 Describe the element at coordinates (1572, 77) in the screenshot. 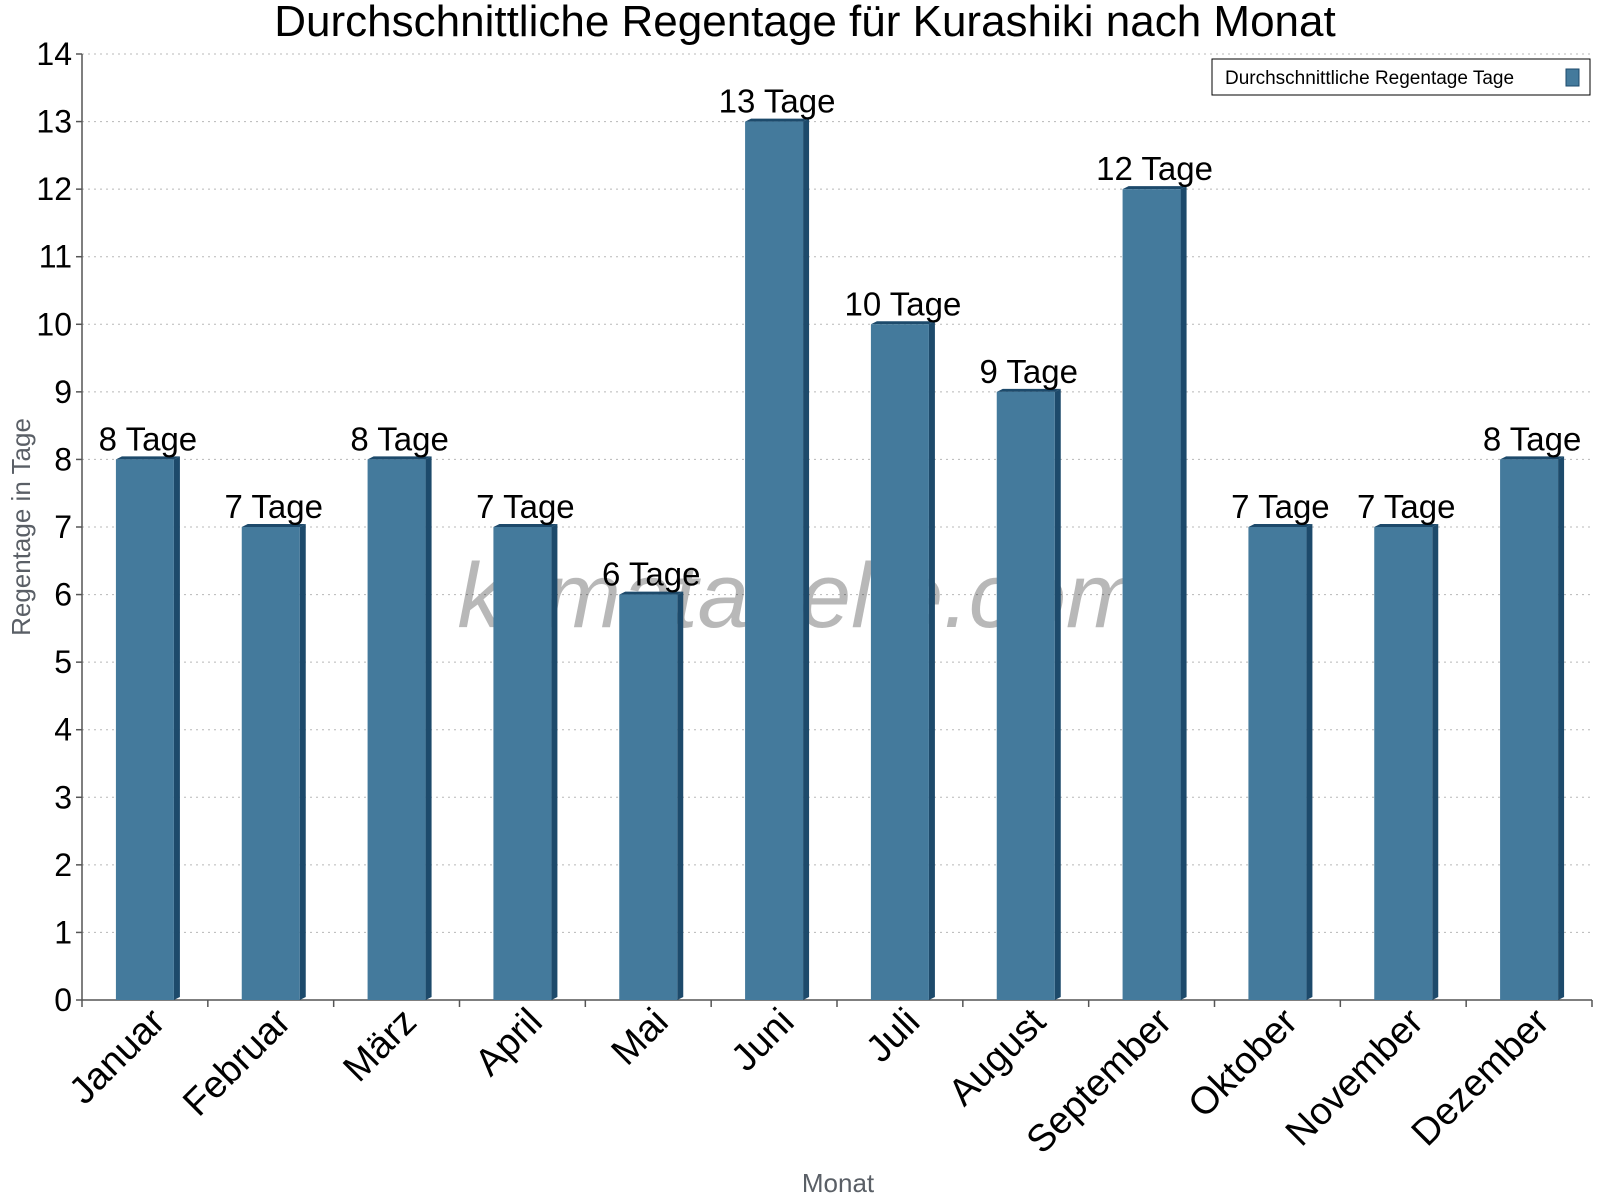

I see `legend-swatch` at that location.